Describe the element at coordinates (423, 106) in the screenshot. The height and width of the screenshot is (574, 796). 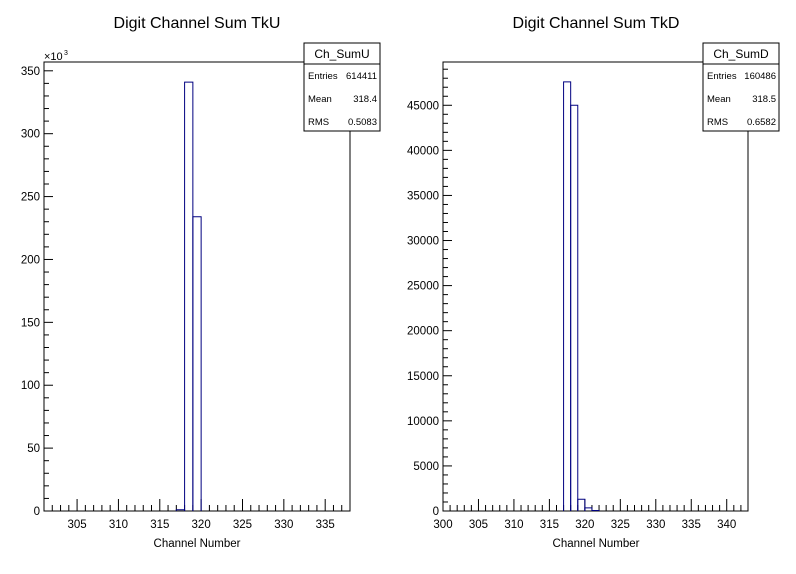
I see `y-tick-label: 45000` at that location.